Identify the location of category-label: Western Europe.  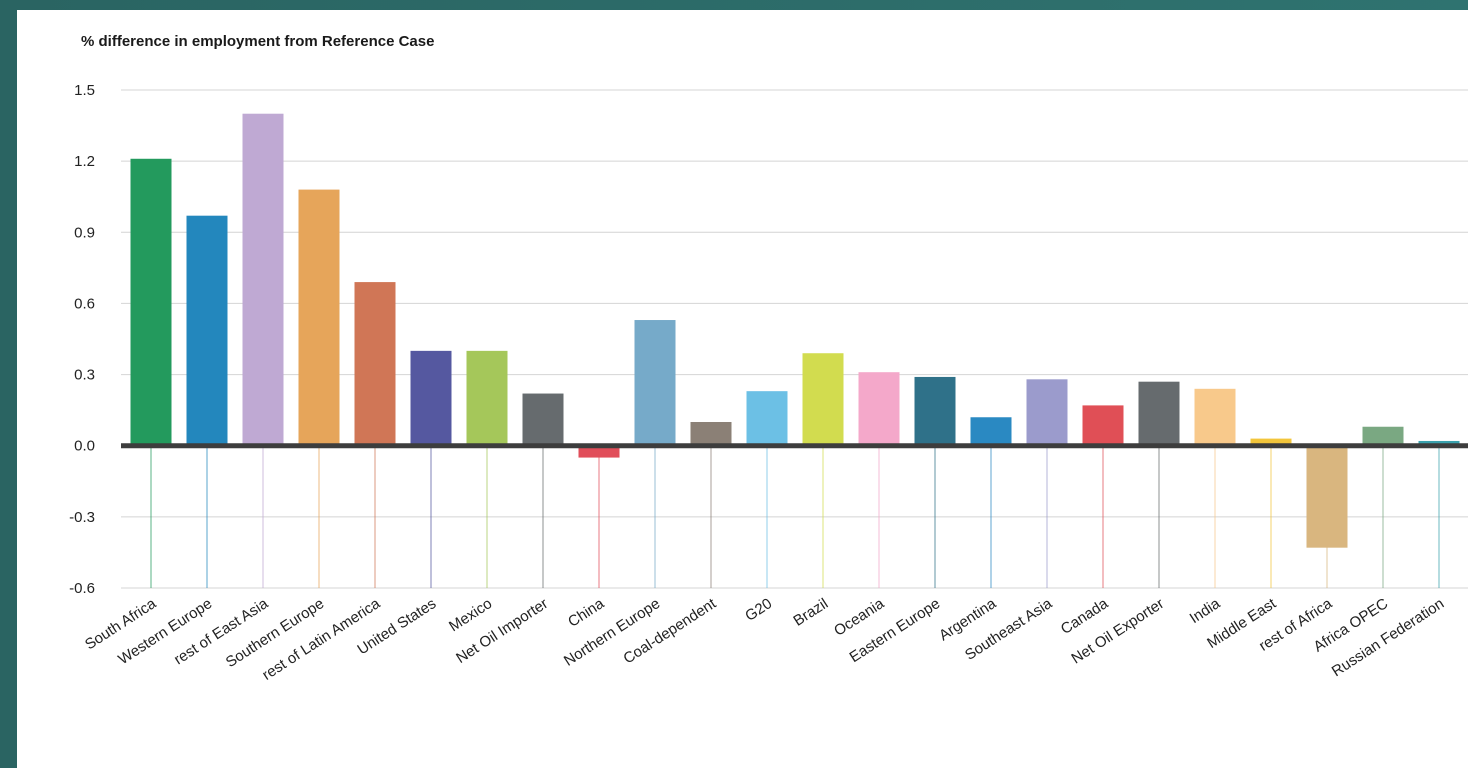
(165, 631).